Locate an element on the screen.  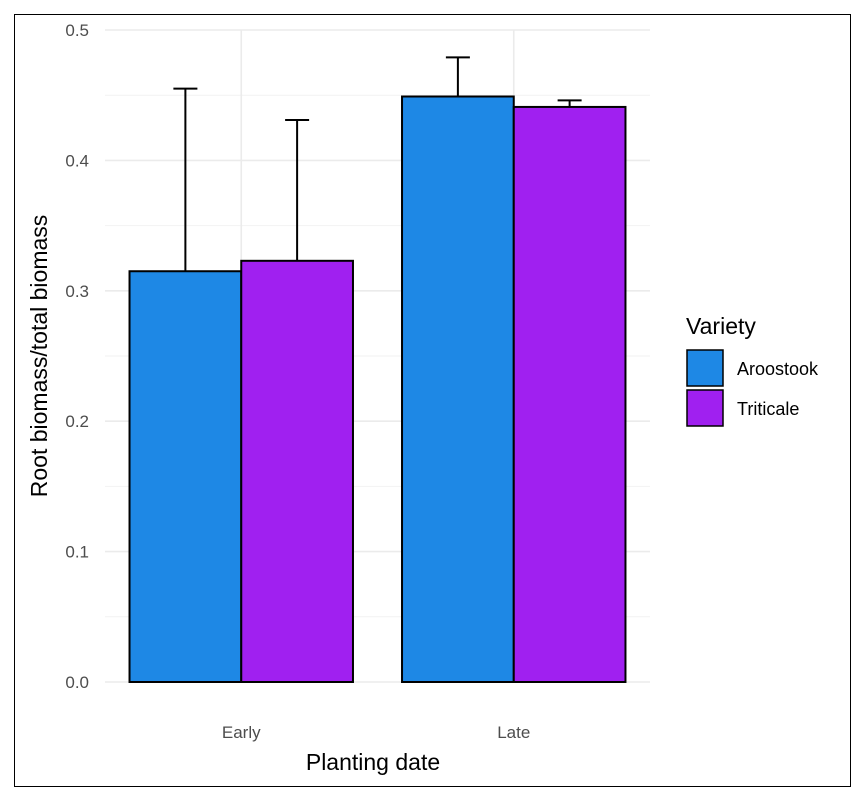
y-tick-label: 0.1 is located at coordinates (77, 552).